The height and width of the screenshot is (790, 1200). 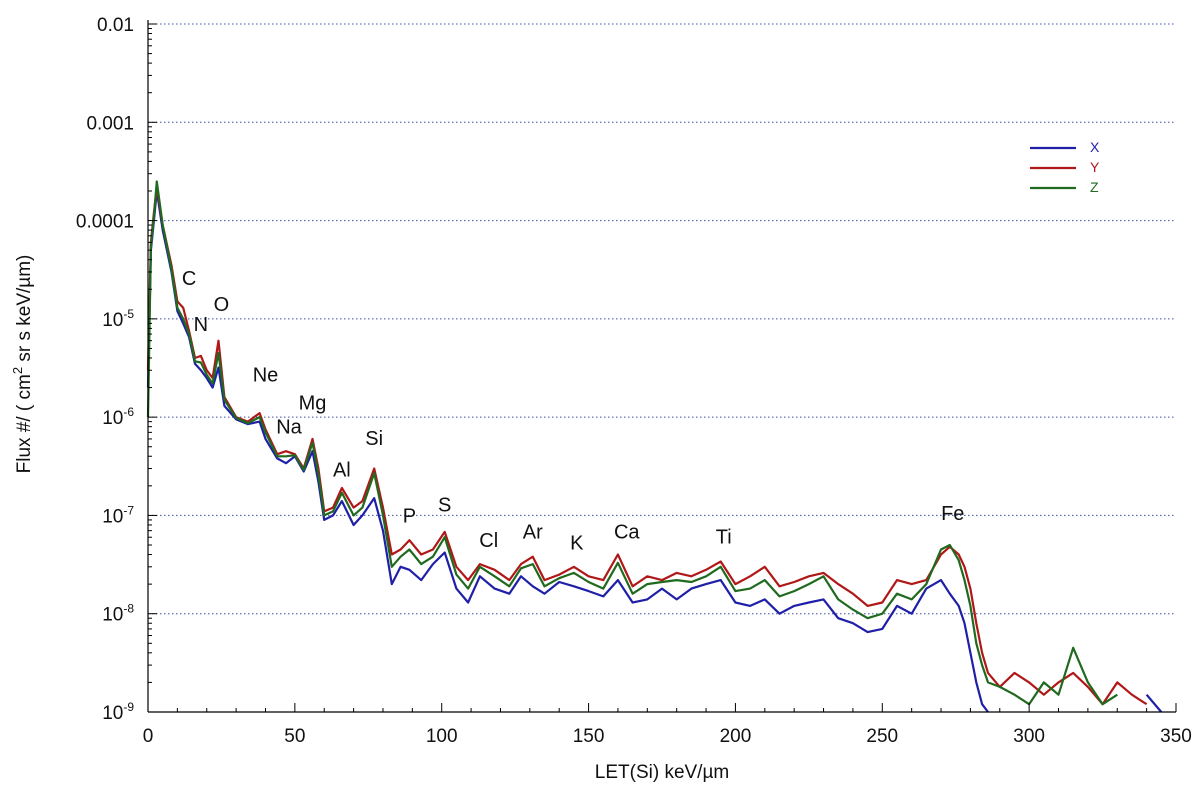 I want to click on annotation-mg: Mg, so click(x=313, y=403).